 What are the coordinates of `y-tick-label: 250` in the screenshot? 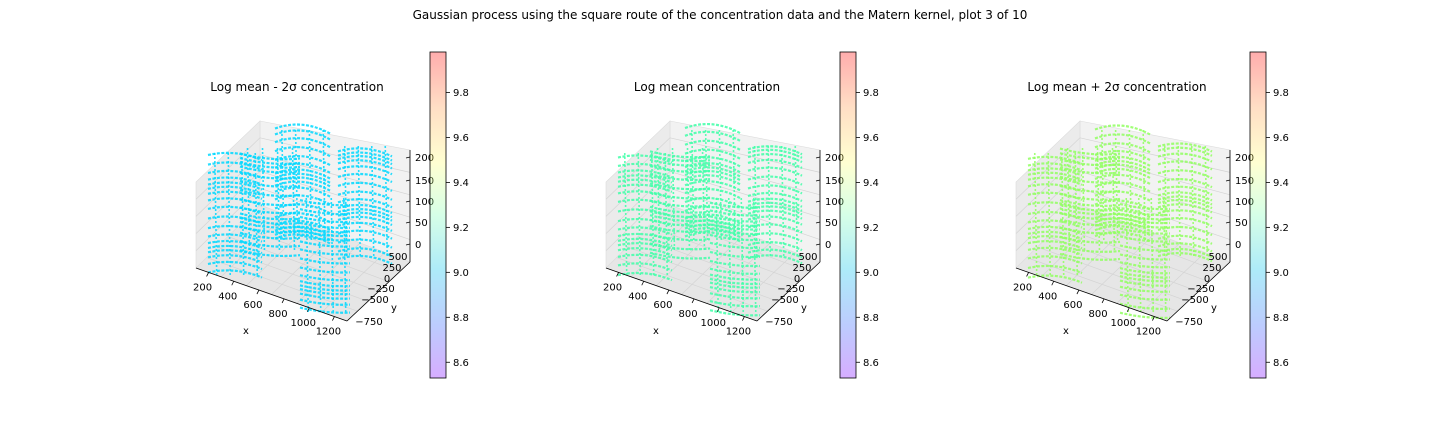 It's located at (1211, 268).